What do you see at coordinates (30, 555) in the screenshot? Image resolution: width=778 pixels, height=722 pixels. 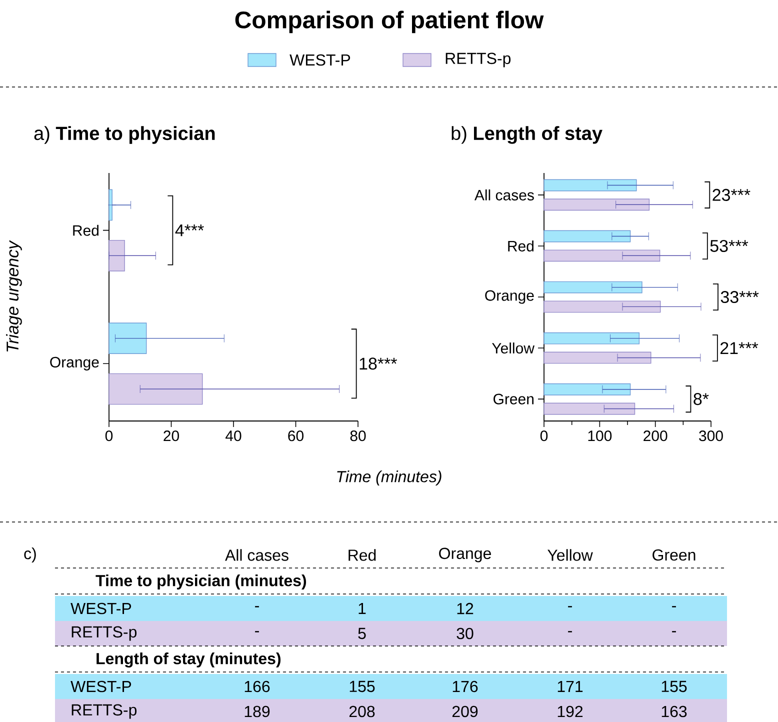 I see `text: c)` at bounding box center [30, 555].